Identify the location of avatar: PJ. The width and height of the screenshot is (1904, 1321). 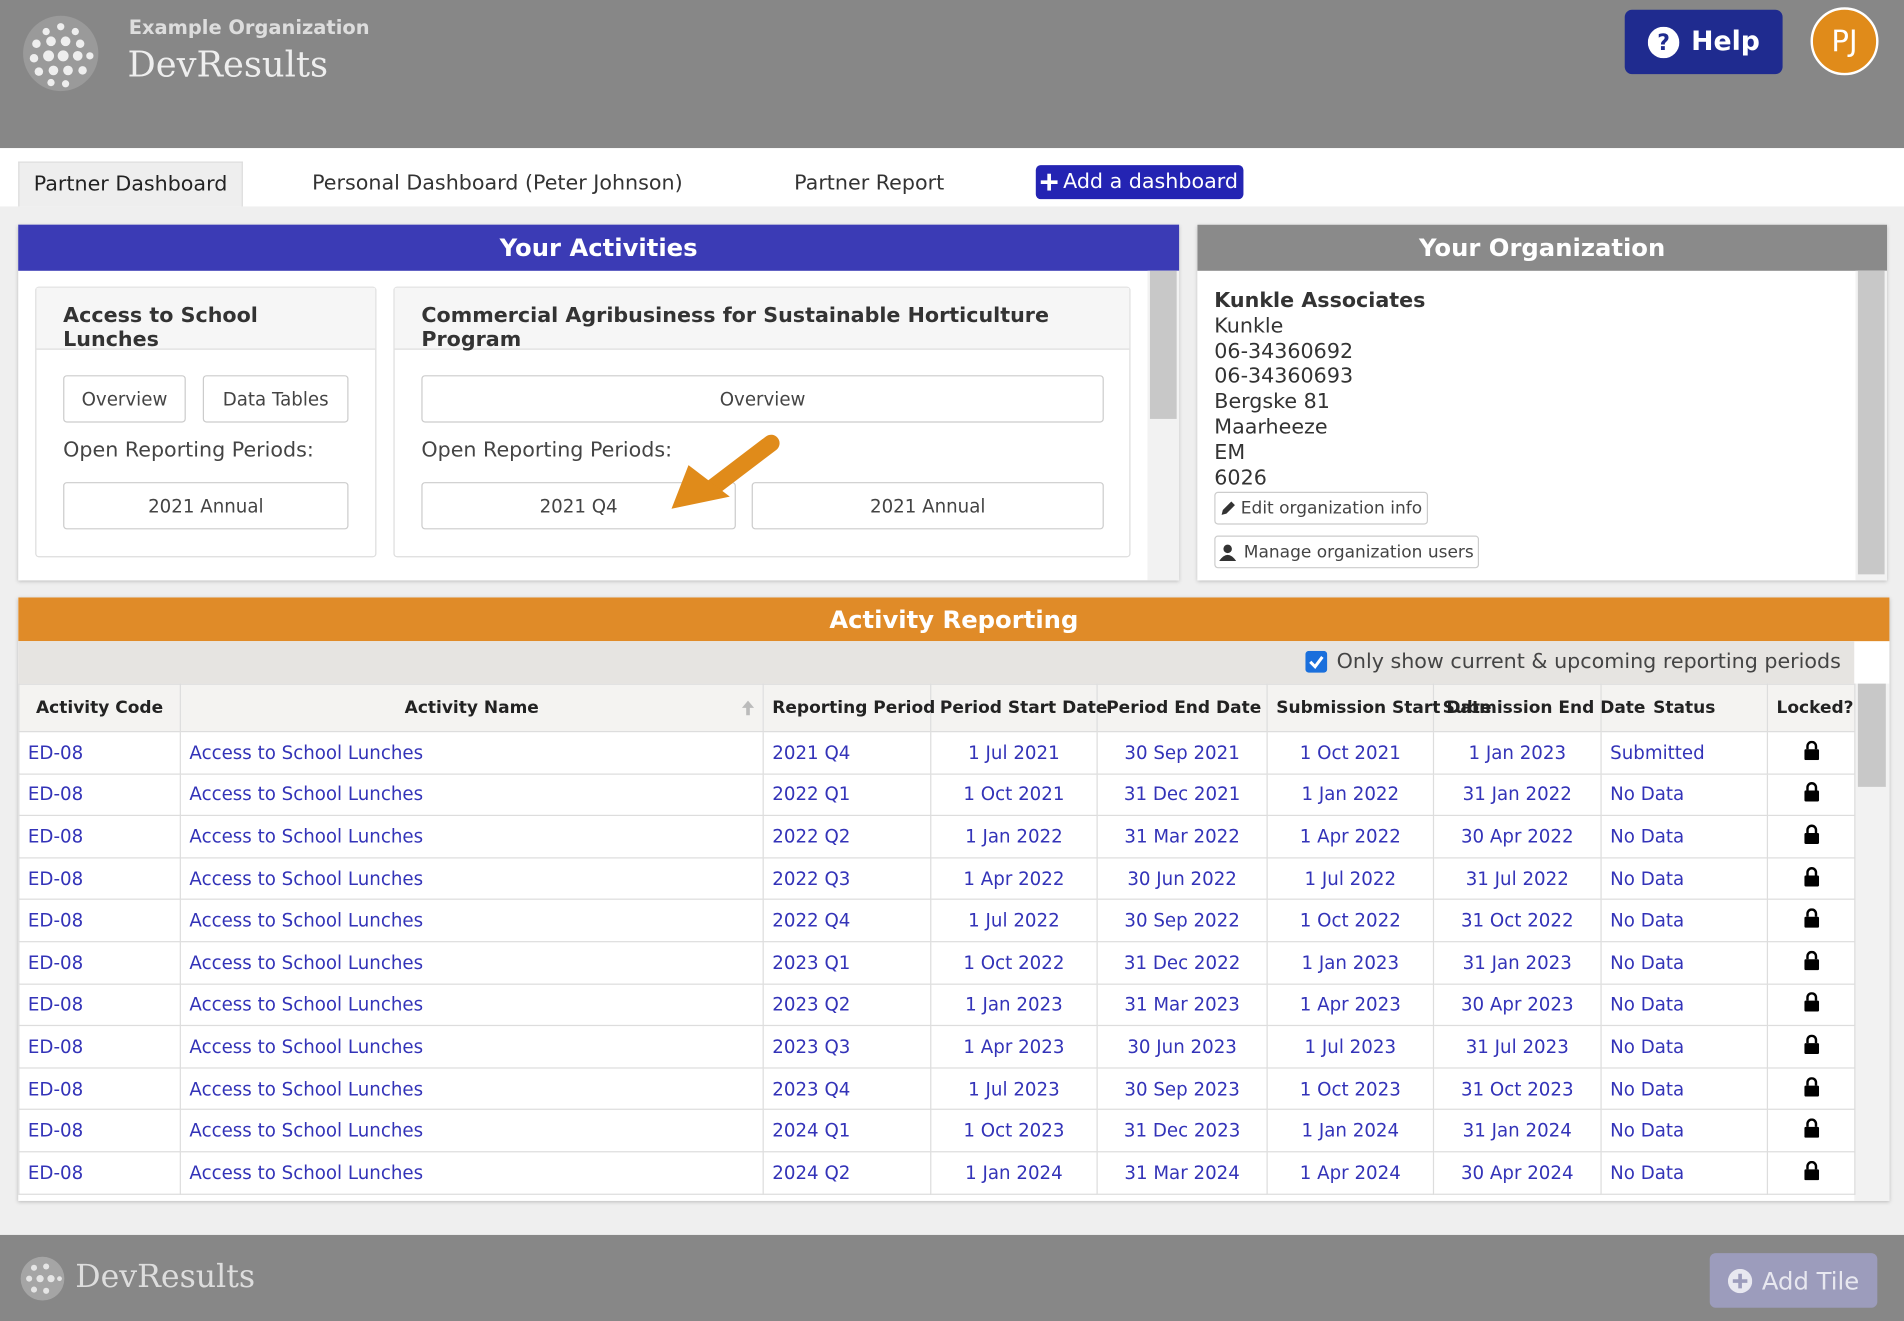
(1844, 41).